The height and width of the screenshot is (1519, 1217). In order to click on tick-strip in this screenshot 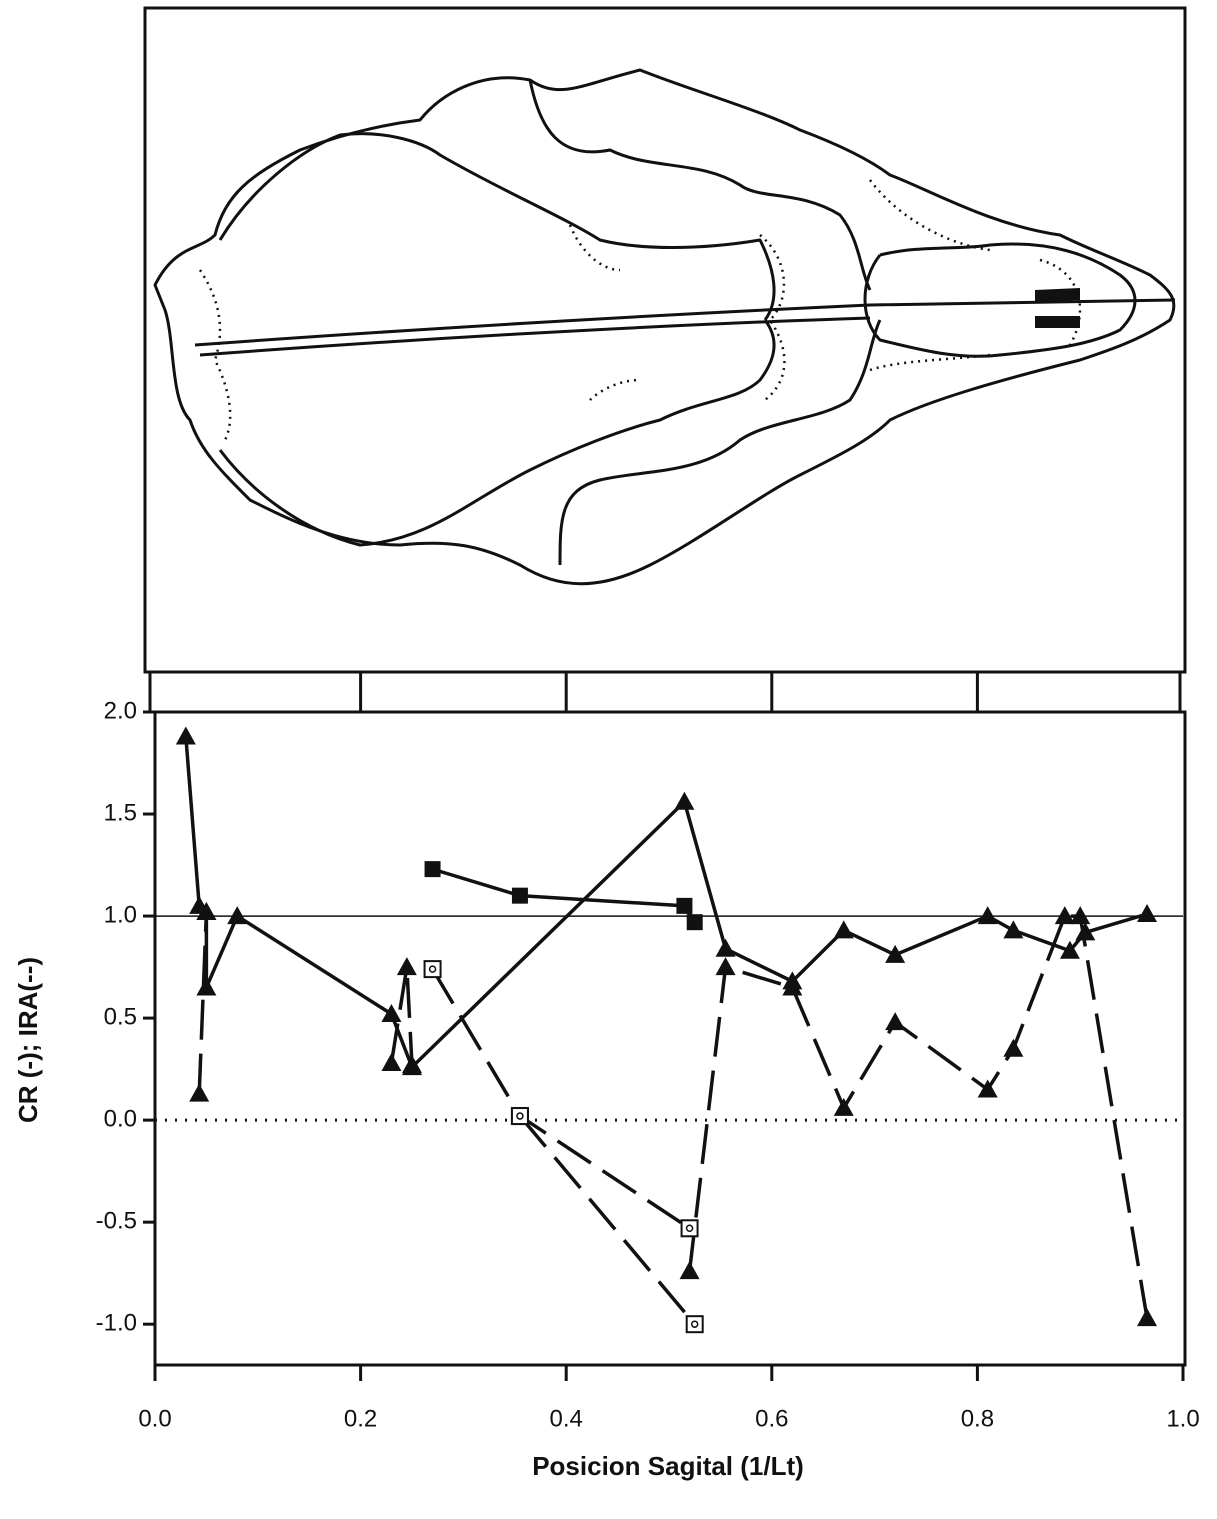, I will do `click(665, 692)`.